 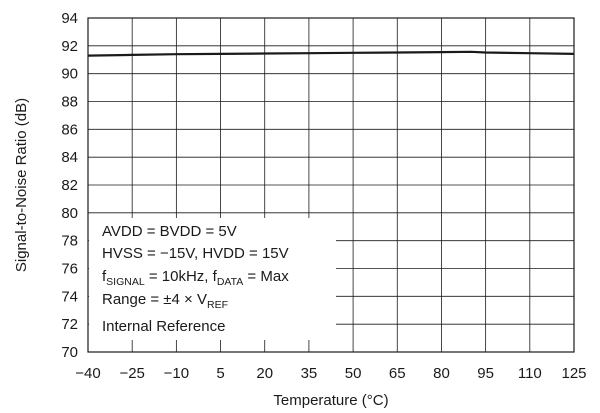 I want to click on annotation-range-sub: REF, so click(x=217, y=305).